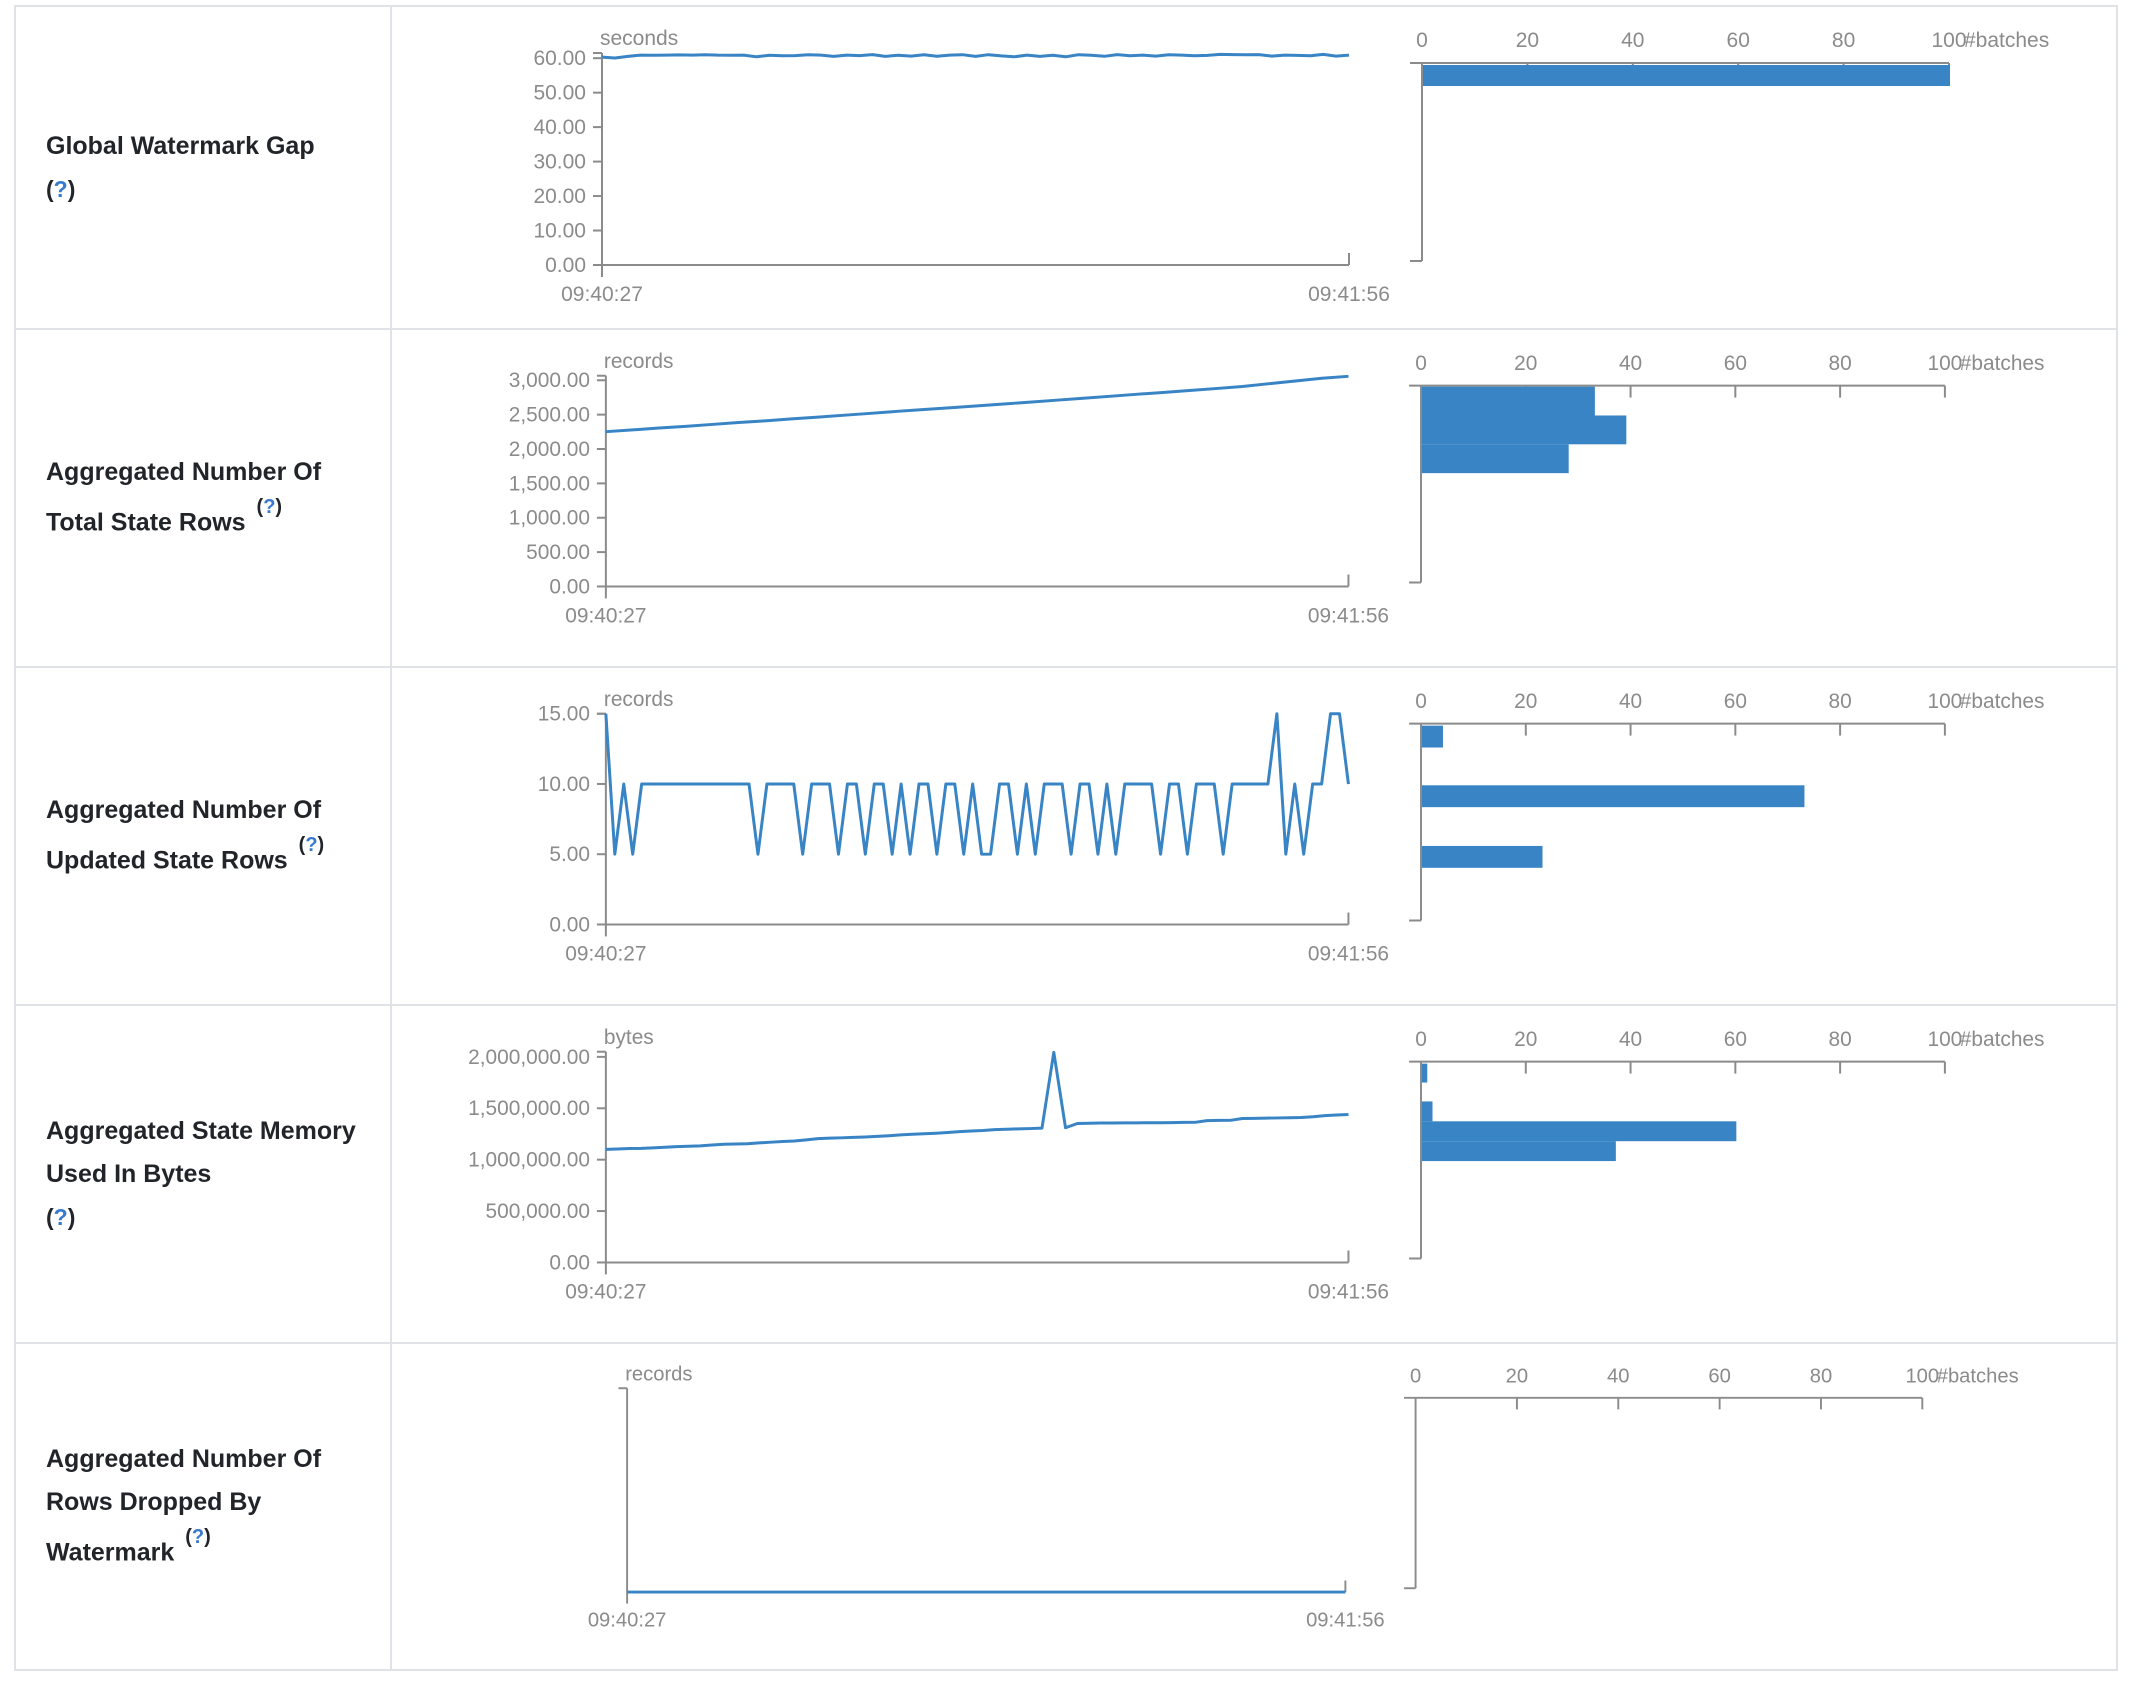 The width and height of the screenshot is (2132, 1686). Describe the element at coordinates (529, 1057) in the screenshot. I see `timeline-ytick-label: 2,000,000.00` at that location.